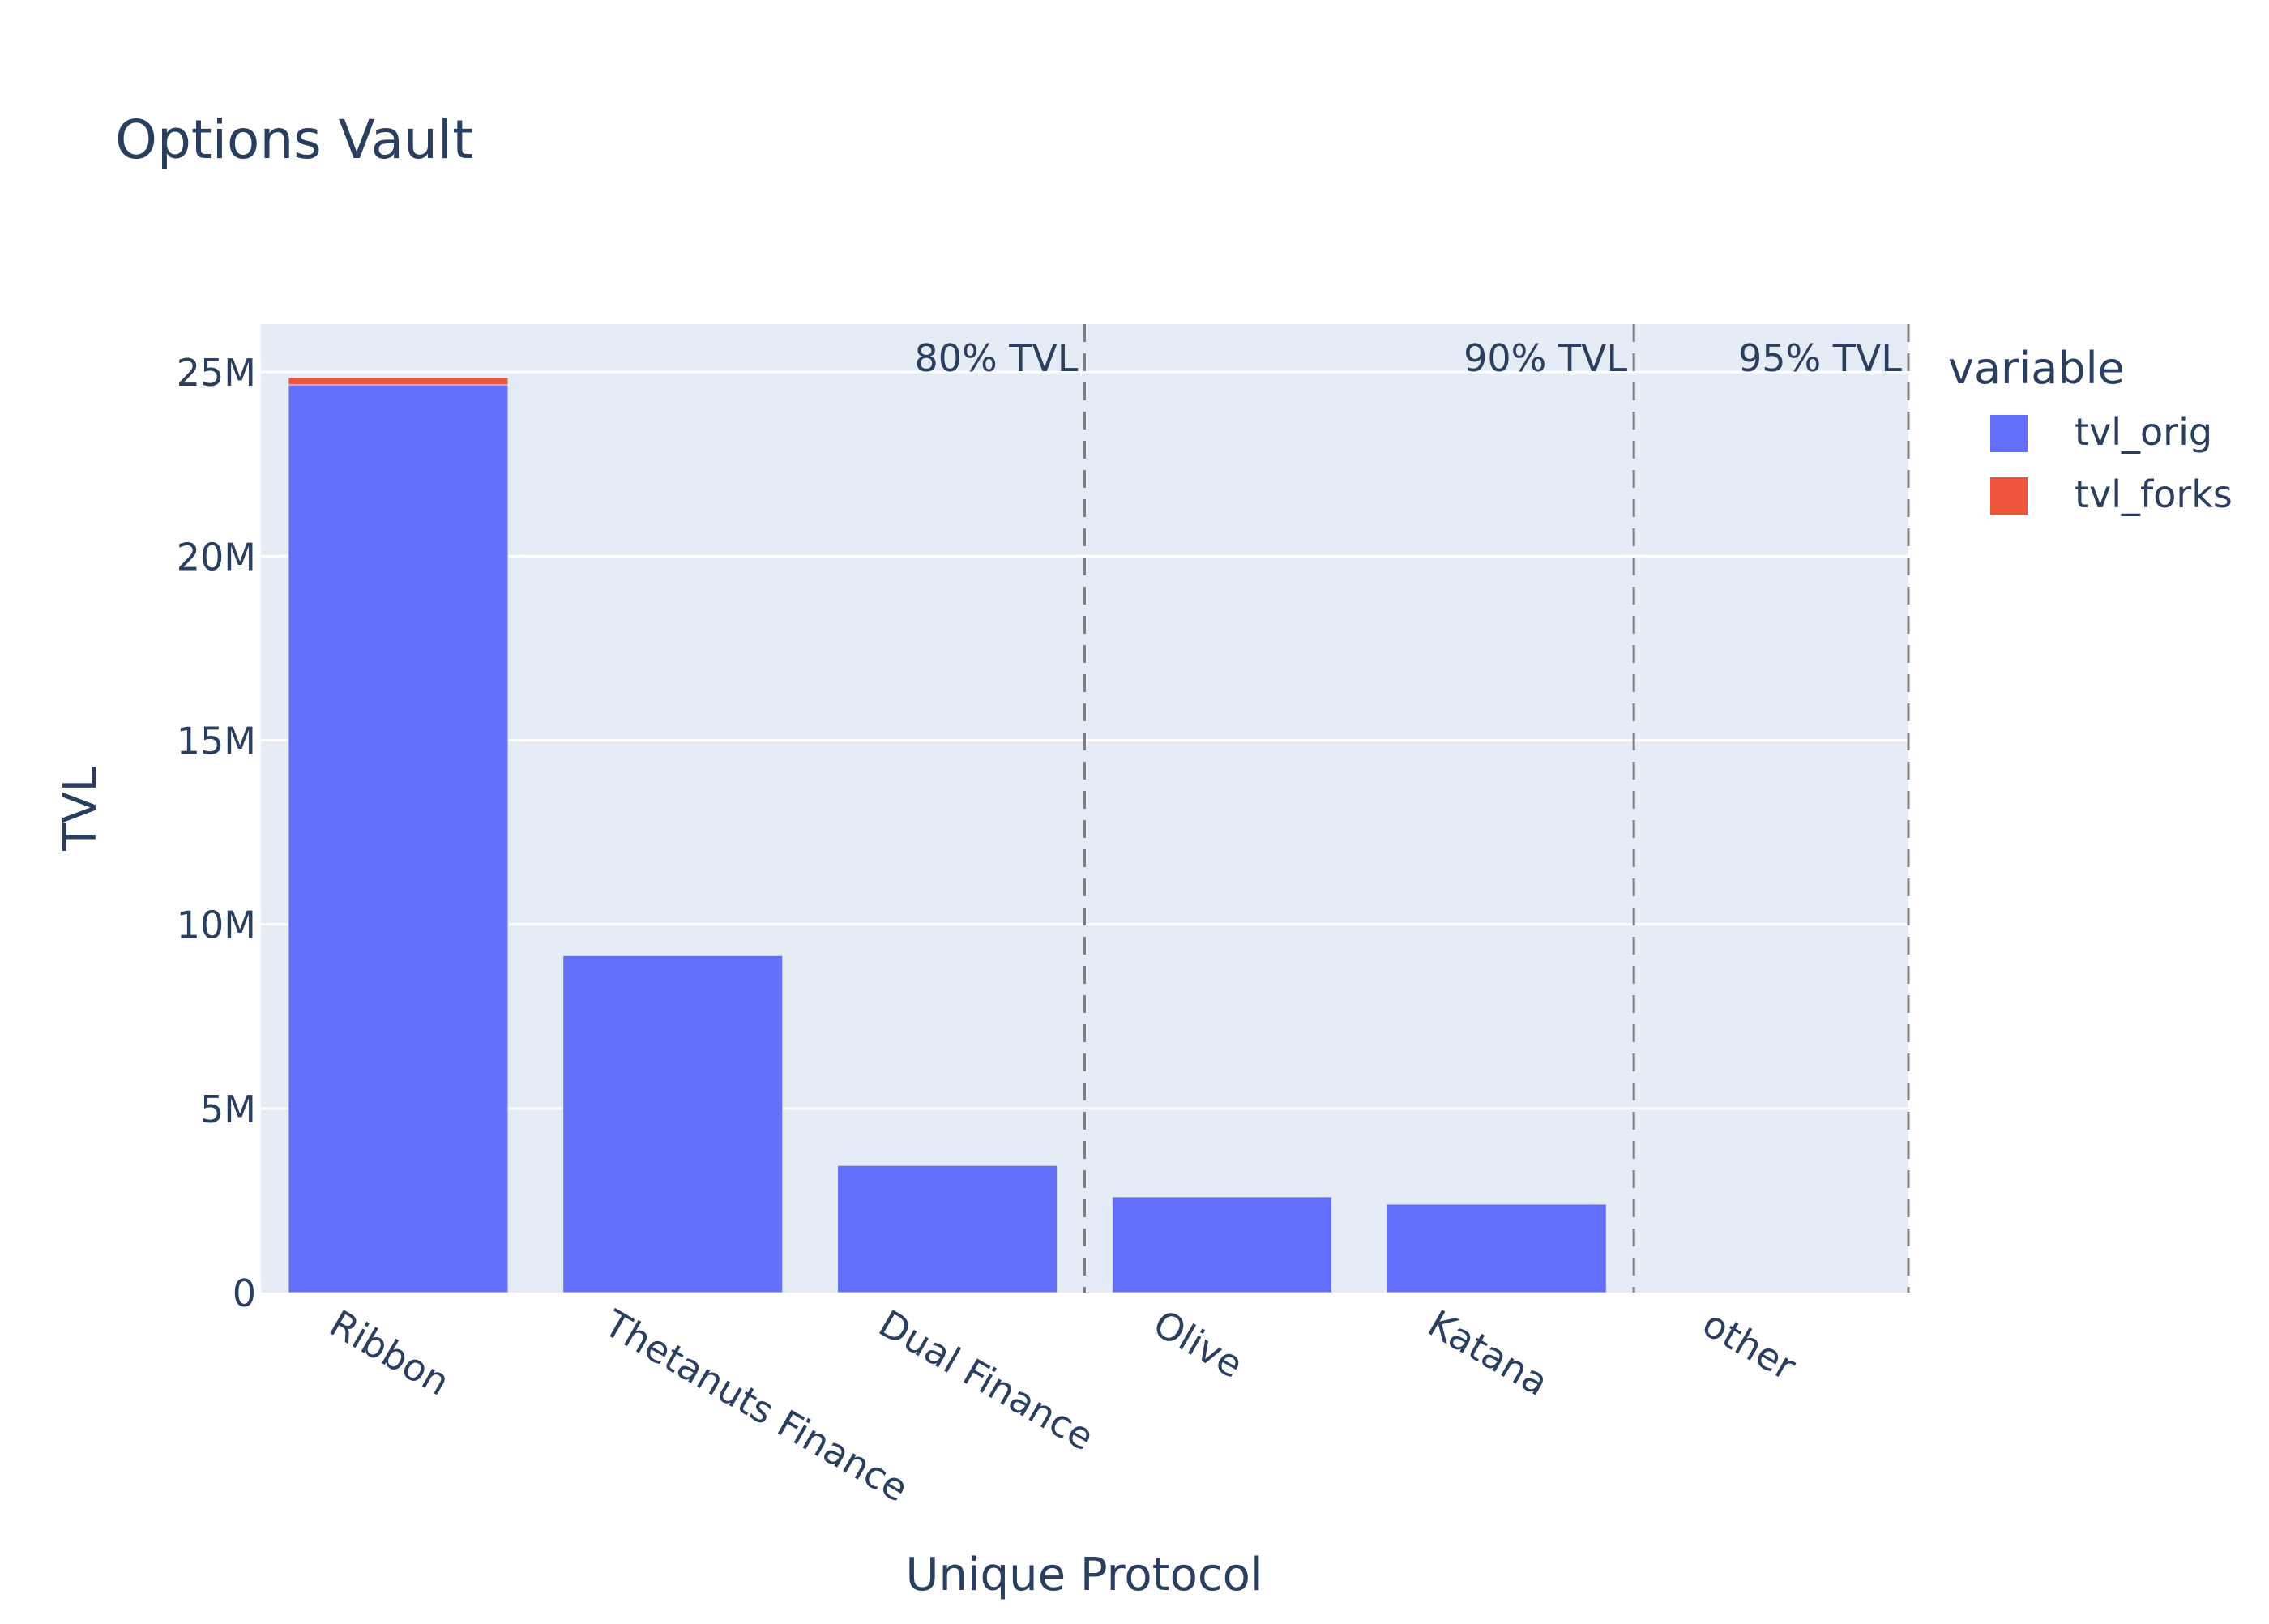 This screenshot has width=2269, height=1624. I want to click on legend-title: variable, so click(2036, 368).